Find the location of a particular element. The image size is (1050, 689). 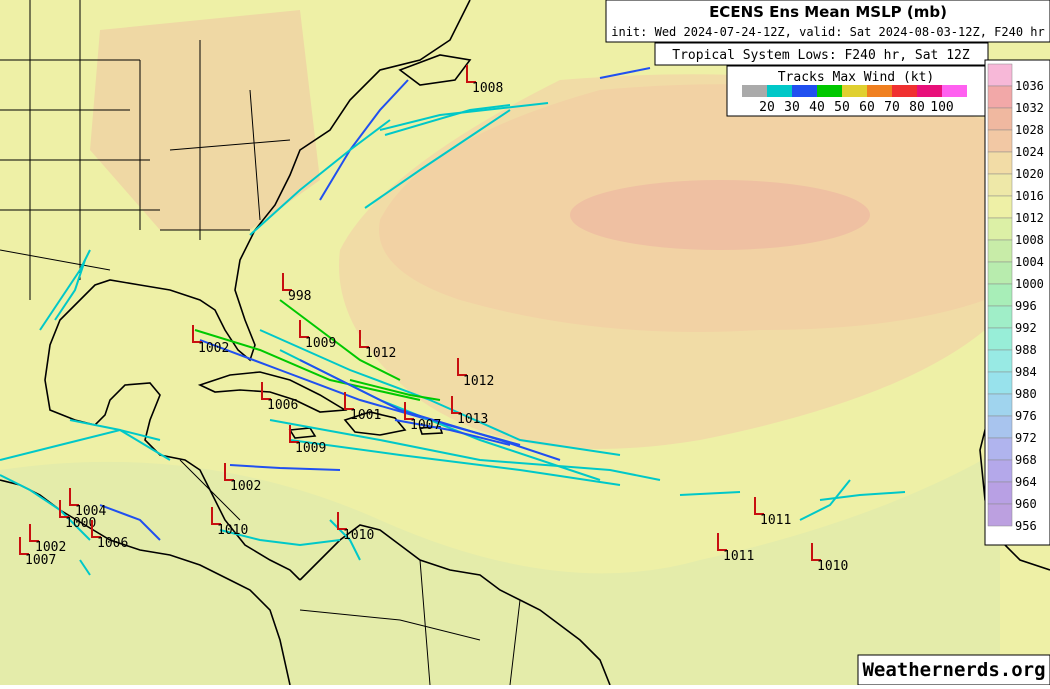

colorbar-label: 976 is located at coordinates (1026, 416).